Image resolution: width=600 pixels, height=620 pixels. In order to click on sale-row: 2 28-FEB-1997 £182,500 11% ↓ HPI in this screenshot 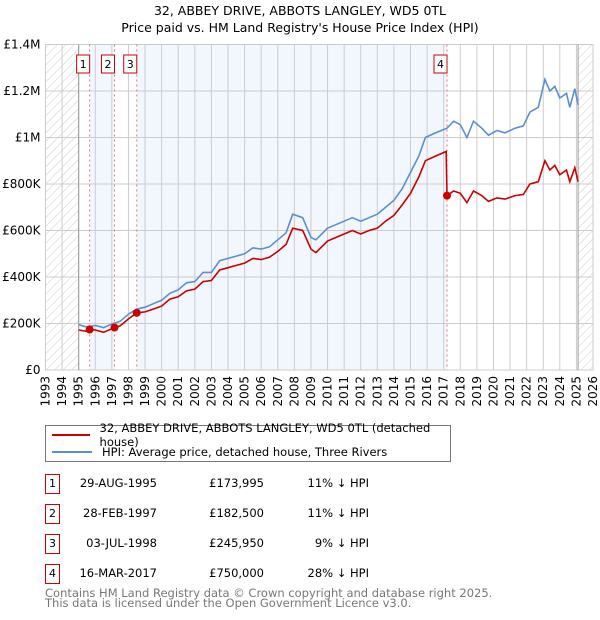, I will do `click(215, 514)`.